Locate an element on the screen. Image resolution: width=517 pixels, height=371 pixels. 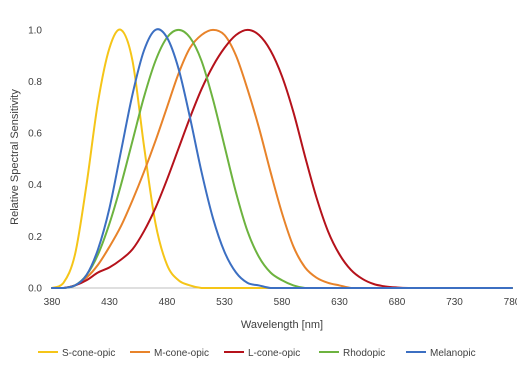
y-tick-label: 0.2 is located at coordinates (35, 237).